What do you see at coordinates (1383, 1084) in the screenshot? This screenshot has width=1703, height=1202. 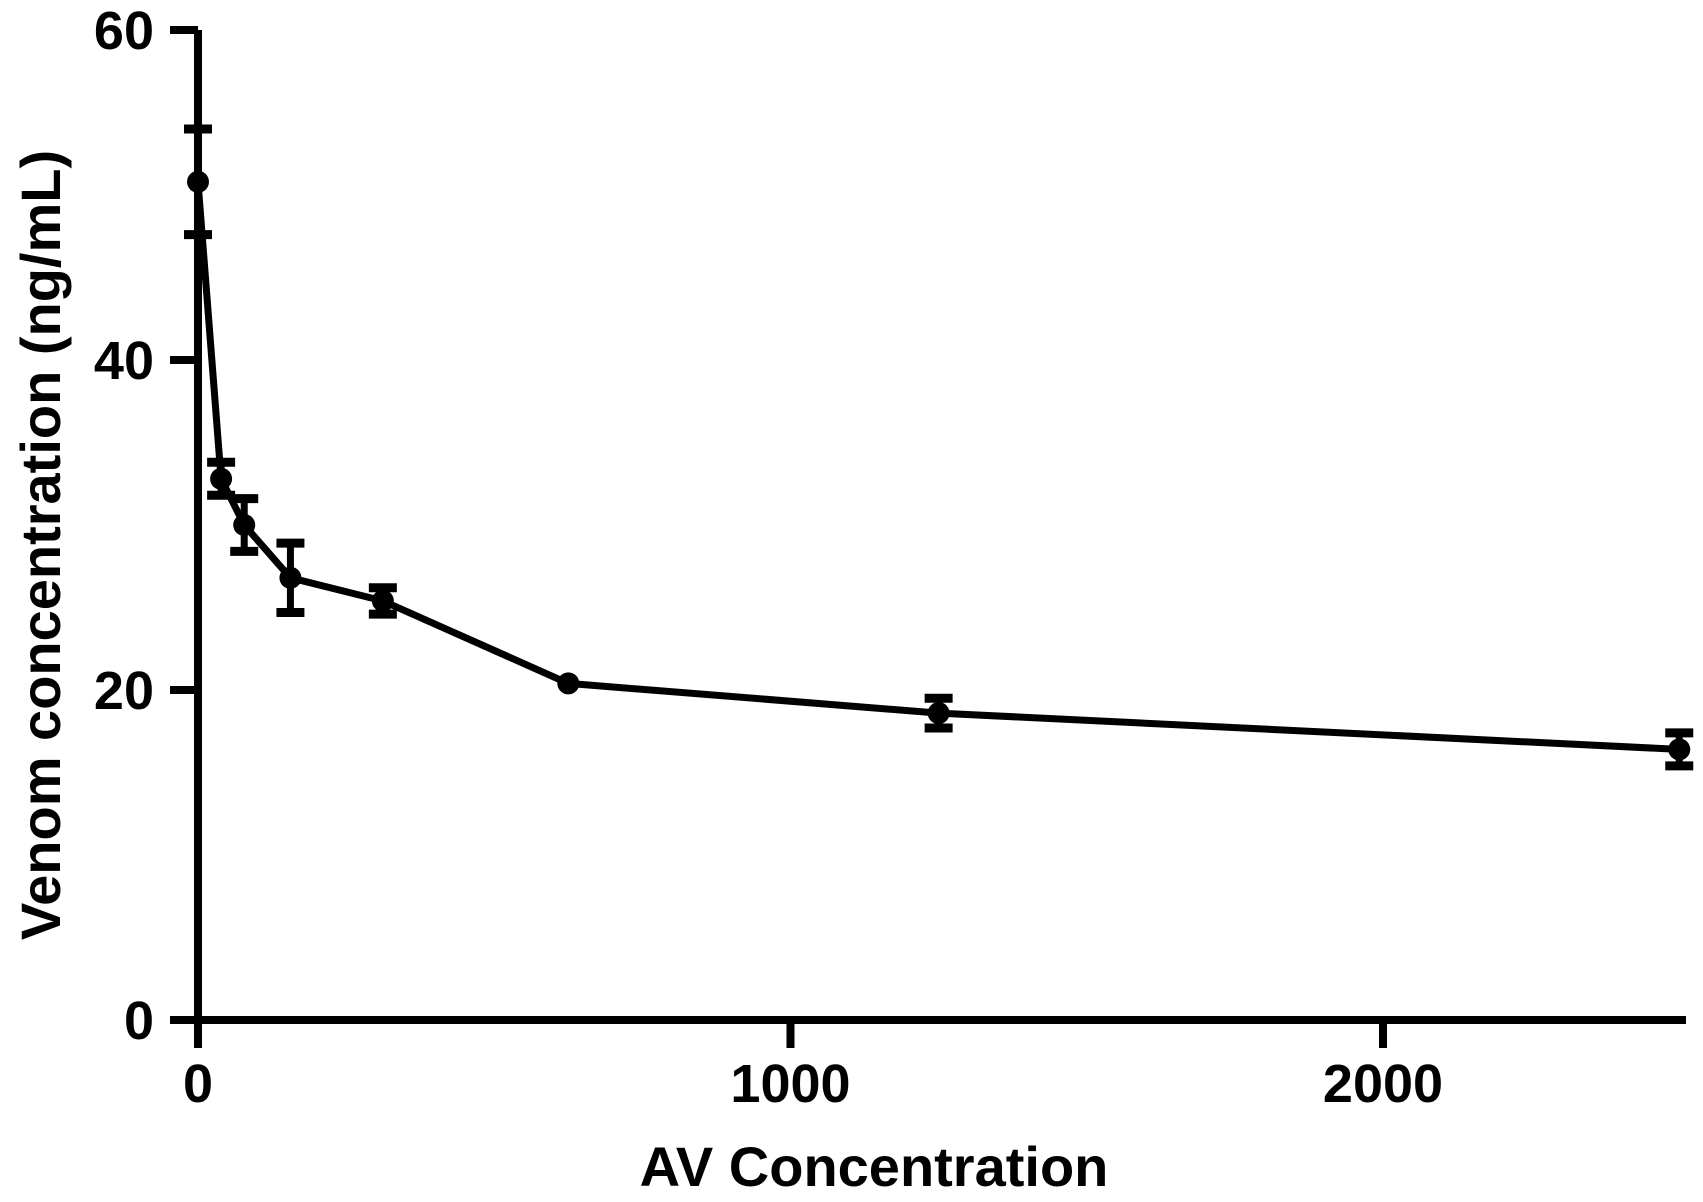 I see `x-tick-label: 2000` at bounding box center [1383, 1084].